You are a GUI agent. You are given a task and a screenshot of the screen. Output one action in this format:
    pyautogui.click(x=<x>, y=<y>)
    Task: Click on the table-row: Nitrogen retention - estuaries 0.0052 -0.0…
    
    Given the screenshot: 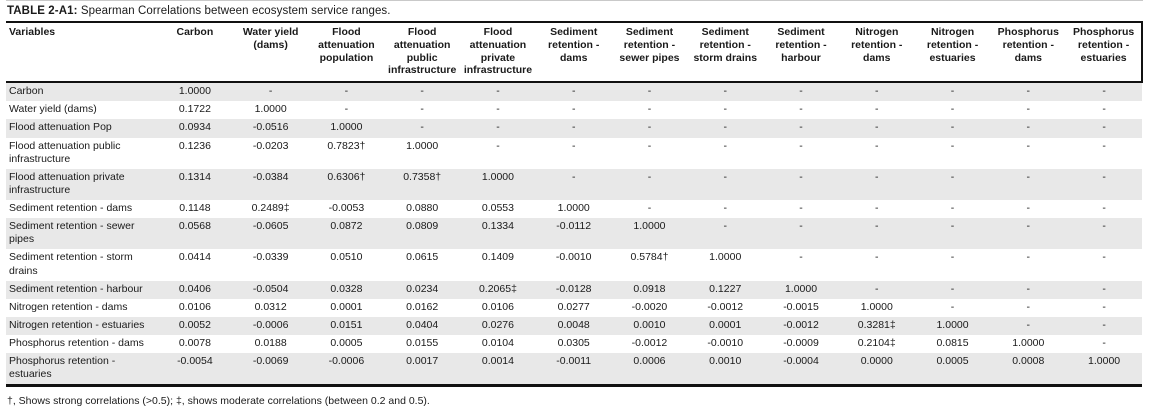 What is the action you would take?
    pyautogui.click(x=574, y=326)
    